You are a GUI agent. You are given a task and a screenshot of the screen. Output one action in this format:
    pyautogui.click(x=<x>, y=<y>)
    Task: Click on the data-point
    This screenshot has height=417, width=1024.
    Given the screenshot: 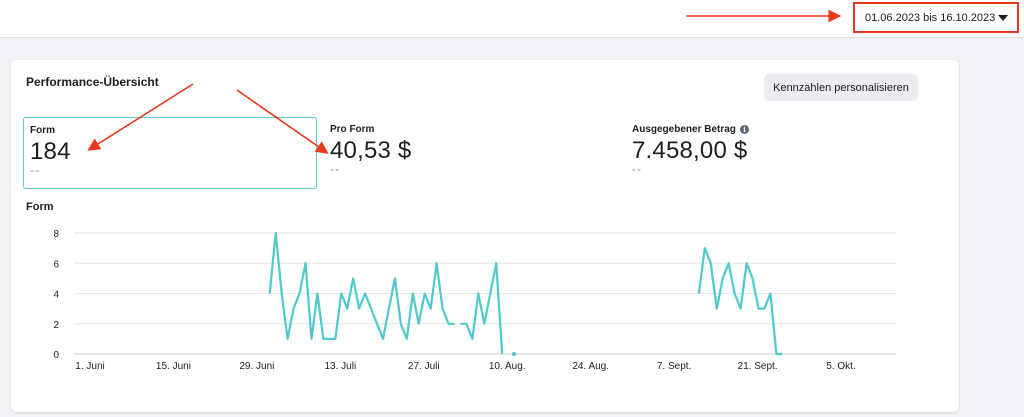 What is the action you would take?
    pyautogui.click(x=514, y=354)
    